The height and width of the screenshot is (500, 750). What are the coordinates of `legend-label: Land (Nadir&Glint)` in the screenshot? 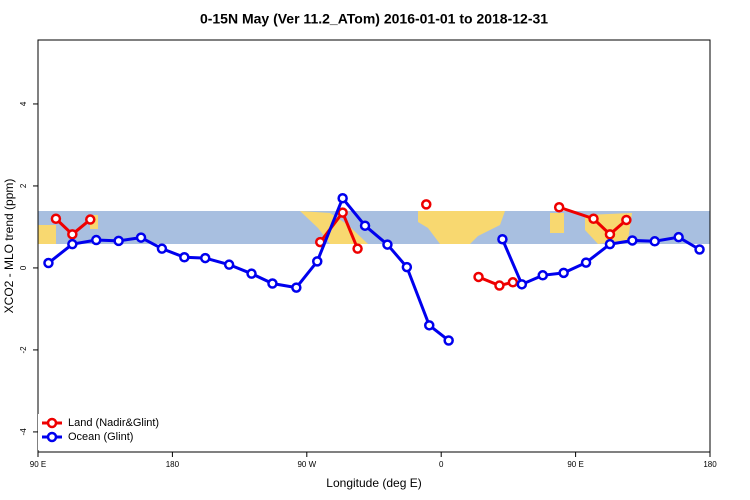 It's located at (113, 423).